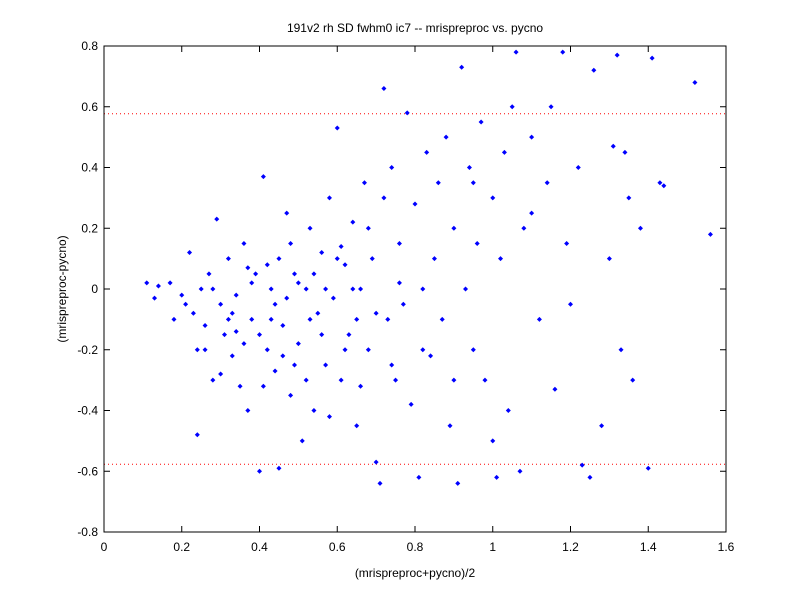 This screenshot has width=800, height=600. Describe the element at coordinates (104, 547) in the screenshot. I see `x-tick-label: 0` at that location.